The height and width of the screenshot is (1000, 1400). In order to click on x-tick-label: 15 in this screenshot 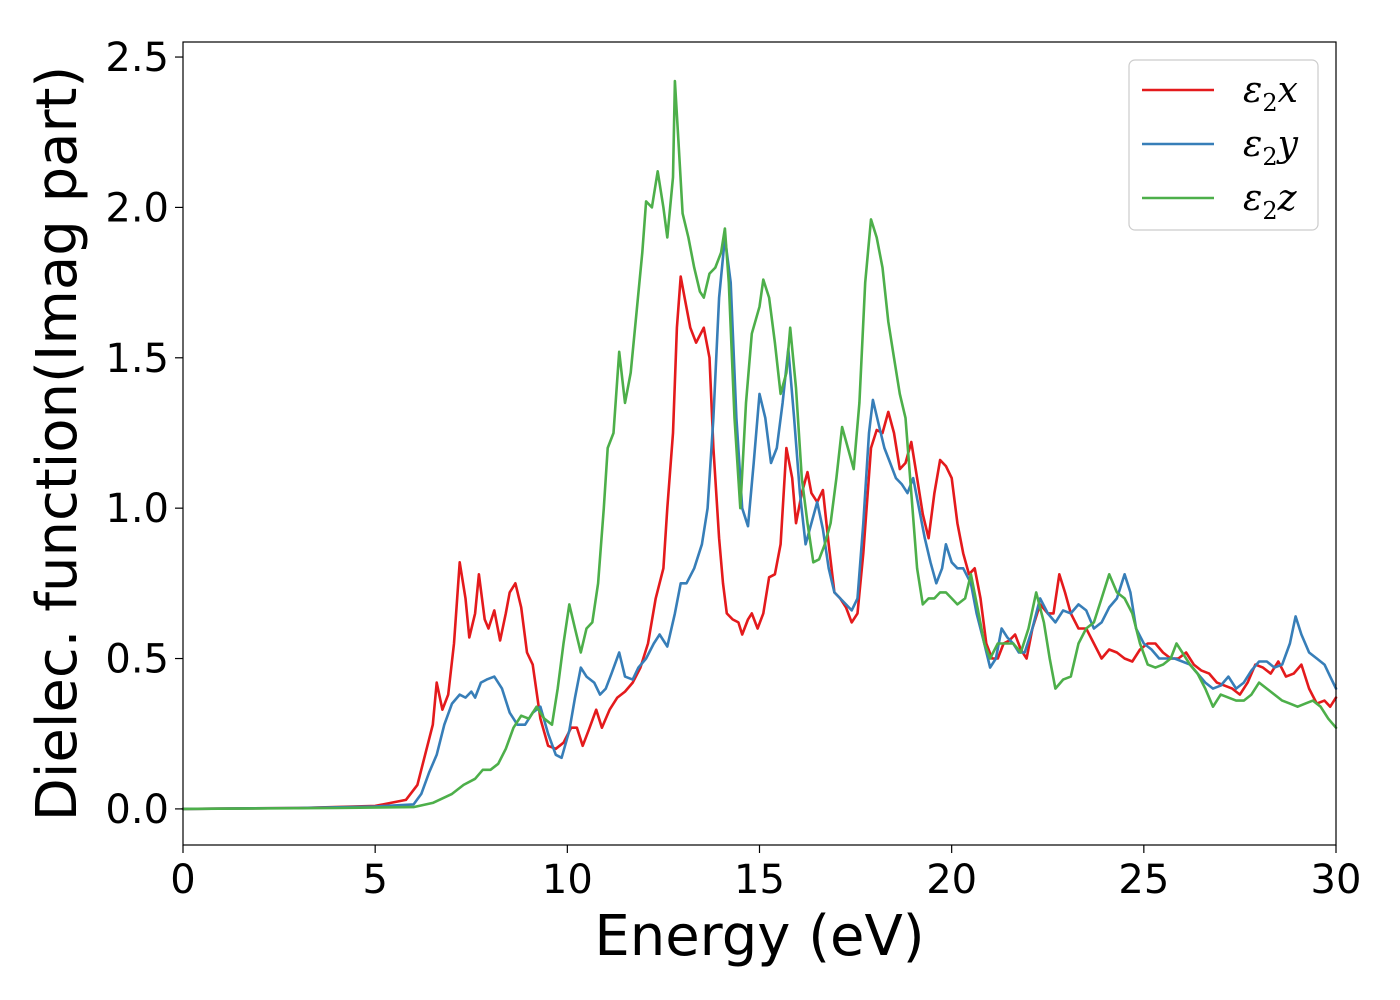, I will do `click(759, 880)`.